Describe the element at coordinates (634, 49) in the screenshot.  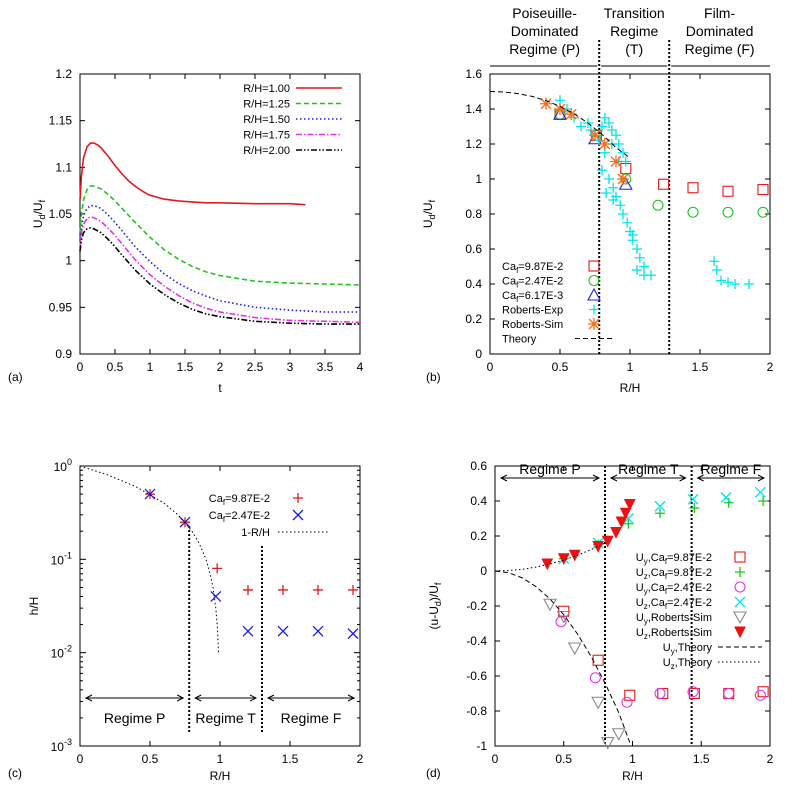
I see `regime-title-line: (T)` at that location.